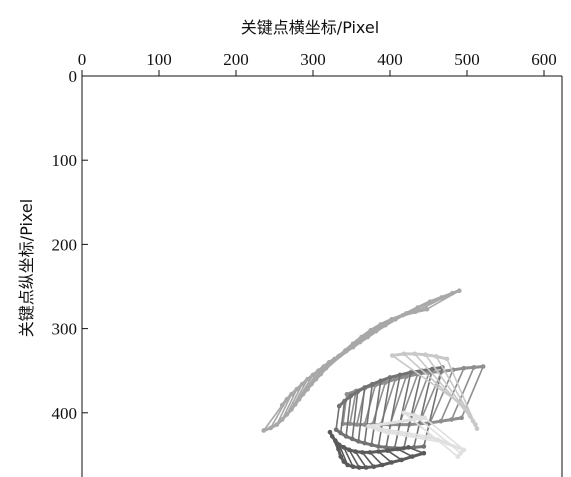 This screenshot has width=571, height=477. I want to click on y-tick-label: 0, so click(73, 76).